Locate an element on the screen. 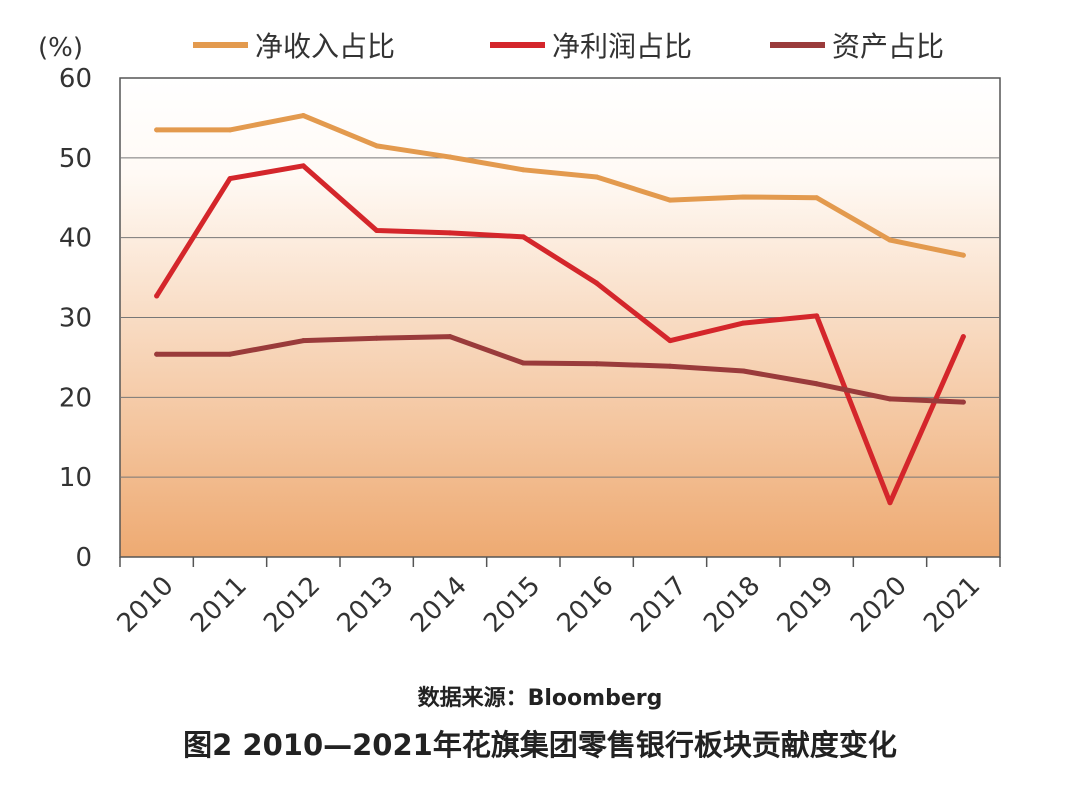 This screenshot has width=1080, height=789. figure-caption: 图2 2010—2021年花旗集团零售银行板块贡献度变化 is located at coordinates (540, 745).